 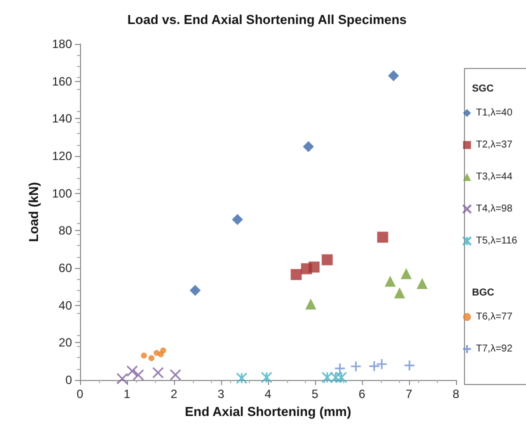 I want to click on y-tick-label: 80, so click(x=65, y=231).